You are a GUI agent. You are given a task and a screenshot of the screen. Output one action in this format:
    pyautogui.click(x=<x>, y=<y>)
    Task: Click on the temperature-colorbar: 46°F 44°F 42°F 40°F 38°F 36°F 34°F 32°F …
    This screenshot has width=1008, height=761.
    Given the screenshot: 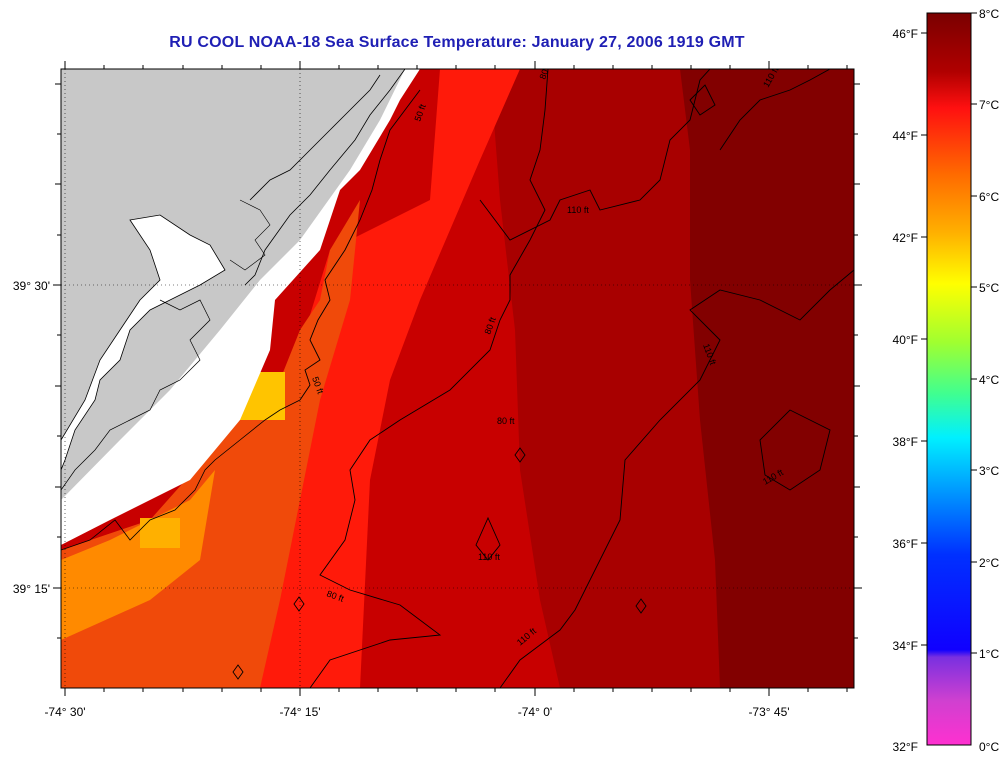 What is the action you would take?
    pyautogui.click(x=946, y=380)
    